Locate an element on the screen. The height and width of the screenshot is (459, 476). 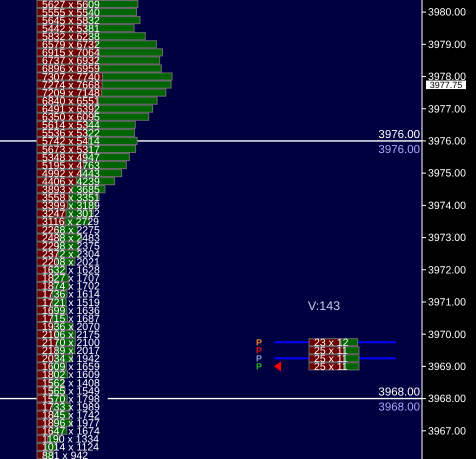
y-tick-label: 3979.00 is located at coordinates (447, 44).